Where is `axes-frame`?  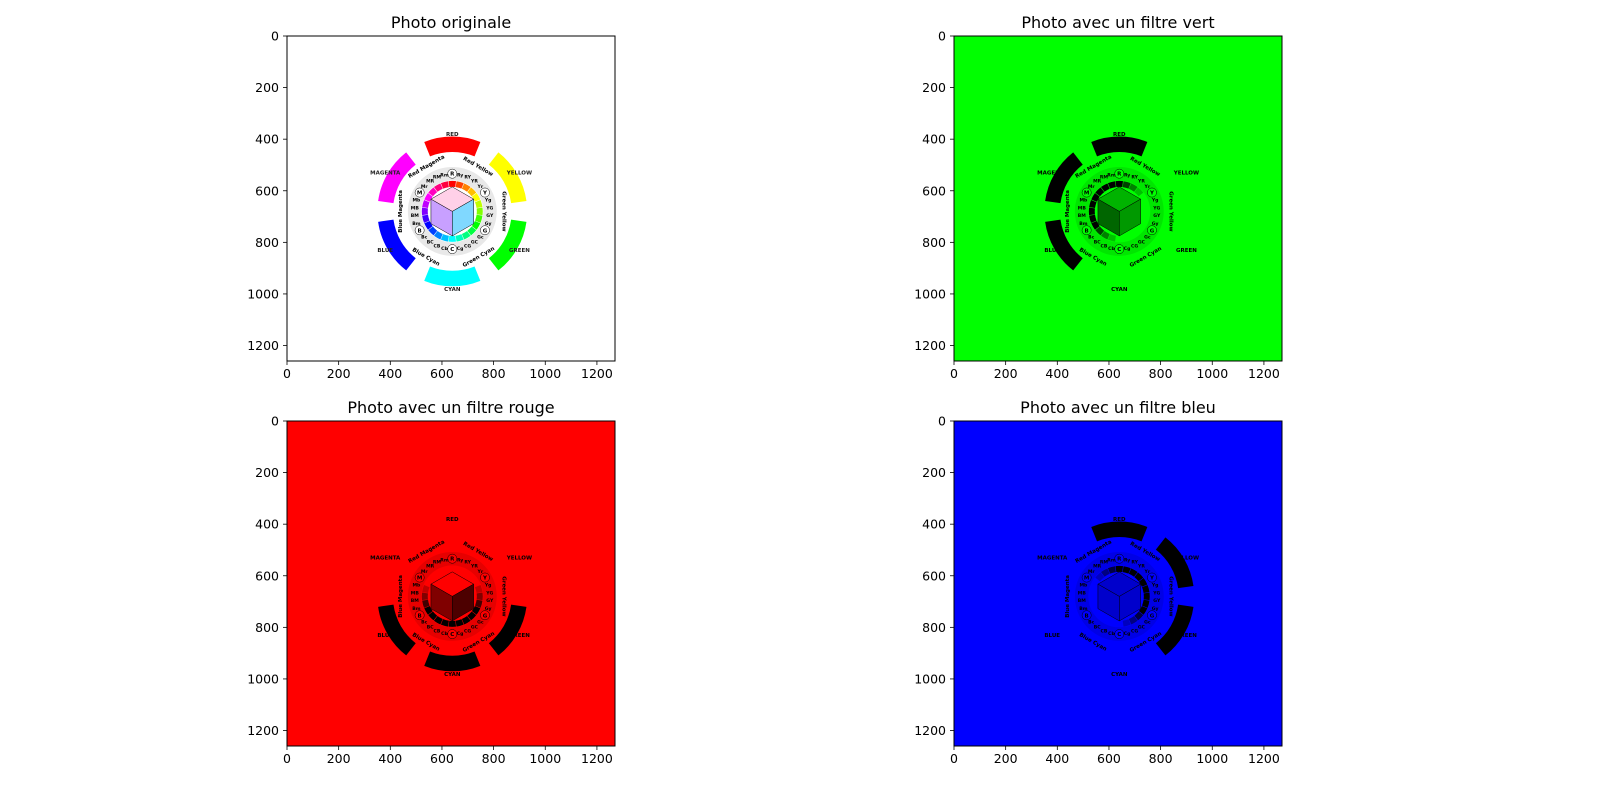
axes-frame is located at coordinates (1118, 198).